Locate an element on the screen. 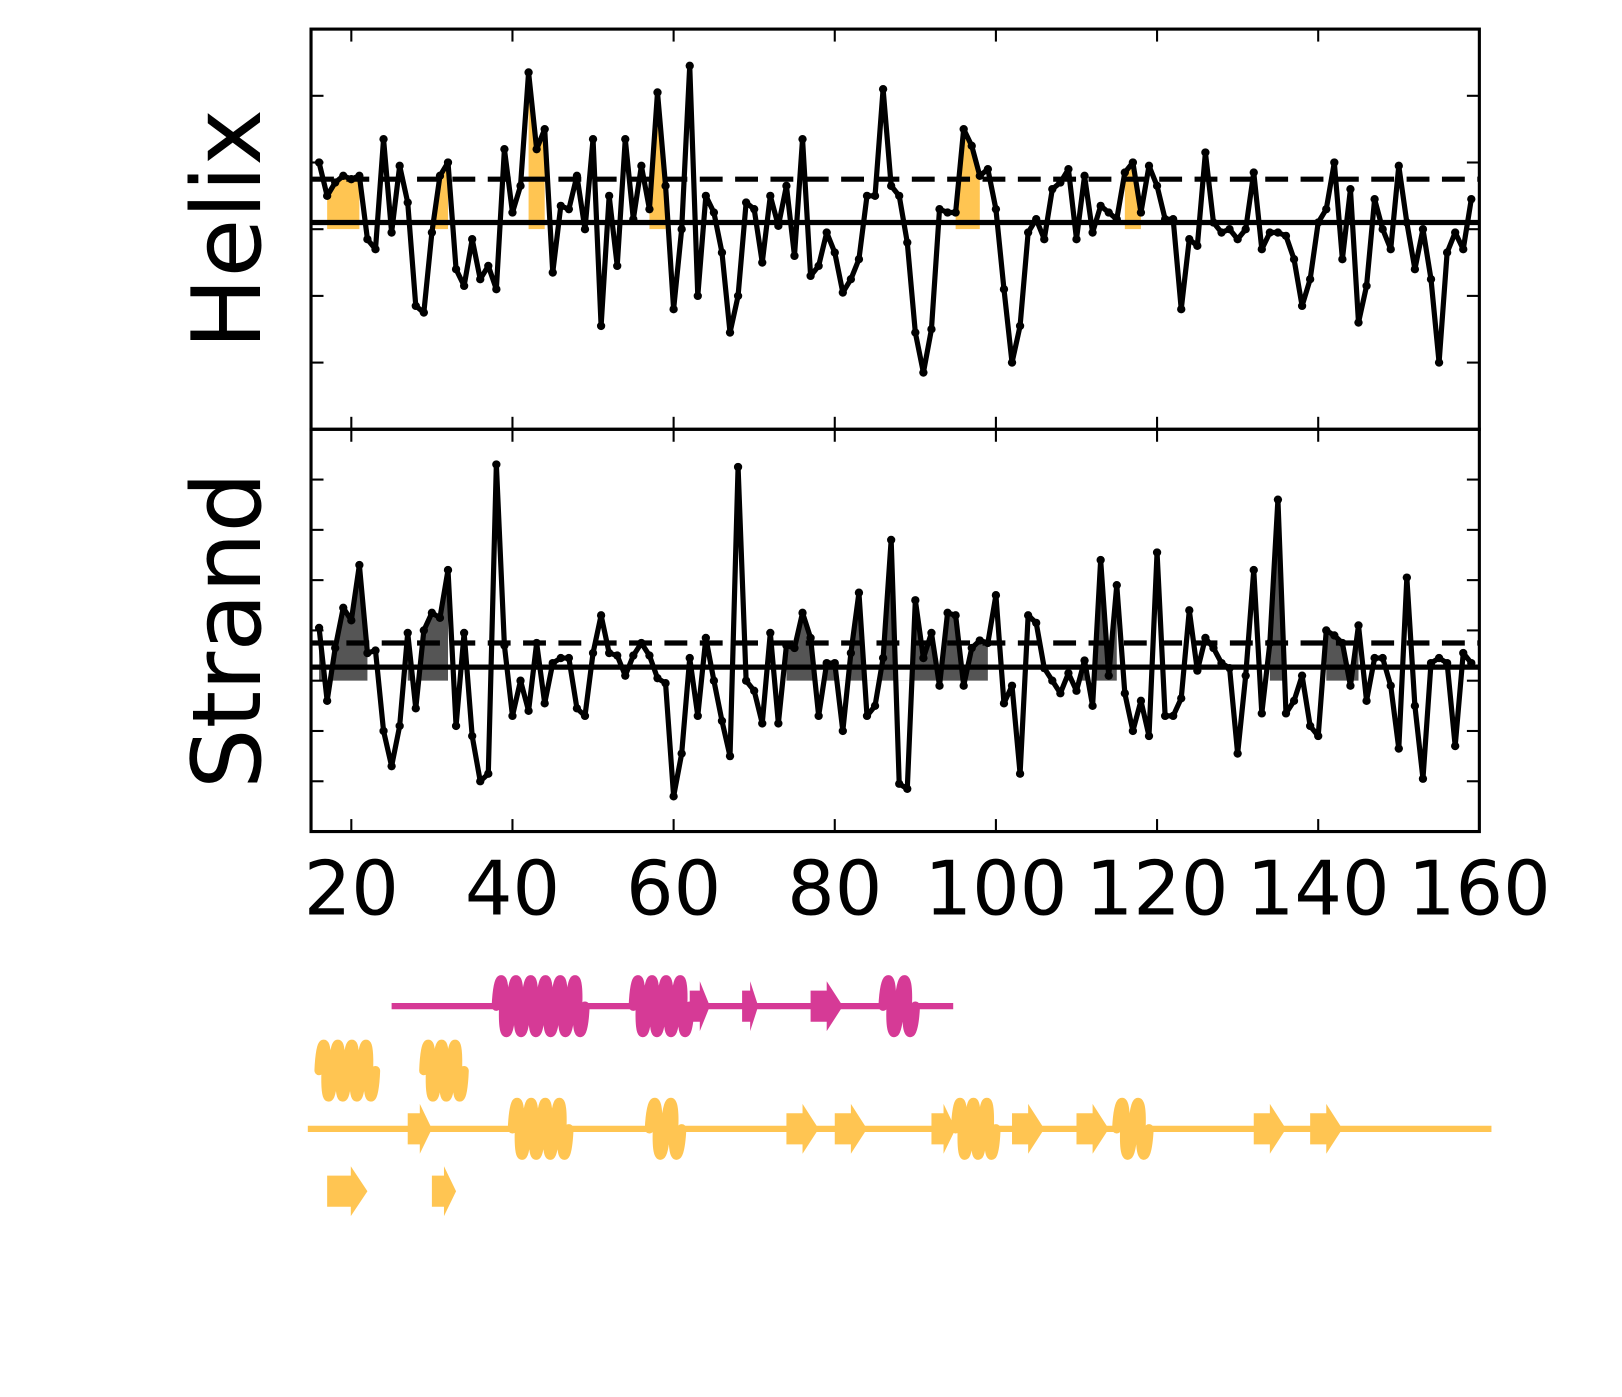  x-tick-label: 20 is located at coordinates (351, 889).